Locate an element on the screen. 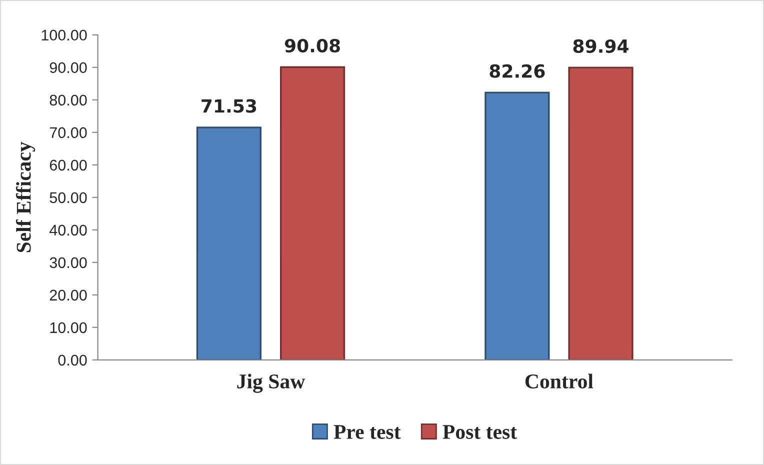 The width and height of the screenshot is (764, 465). data-label: 89.94 is located at coordinates (600, 46).